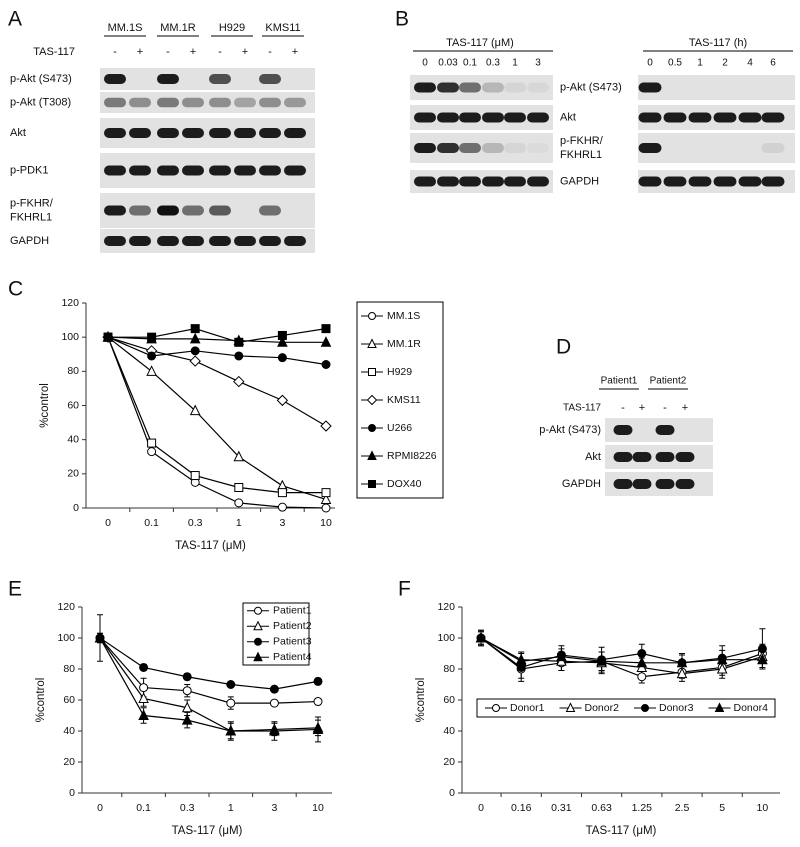 Image resolution: width=800 pixels, height=847 pixels. What do you see at coordinates (54, 52) in the screenshot?
I see `treatment-label: TAS-117` at bounding box center [54, 52].